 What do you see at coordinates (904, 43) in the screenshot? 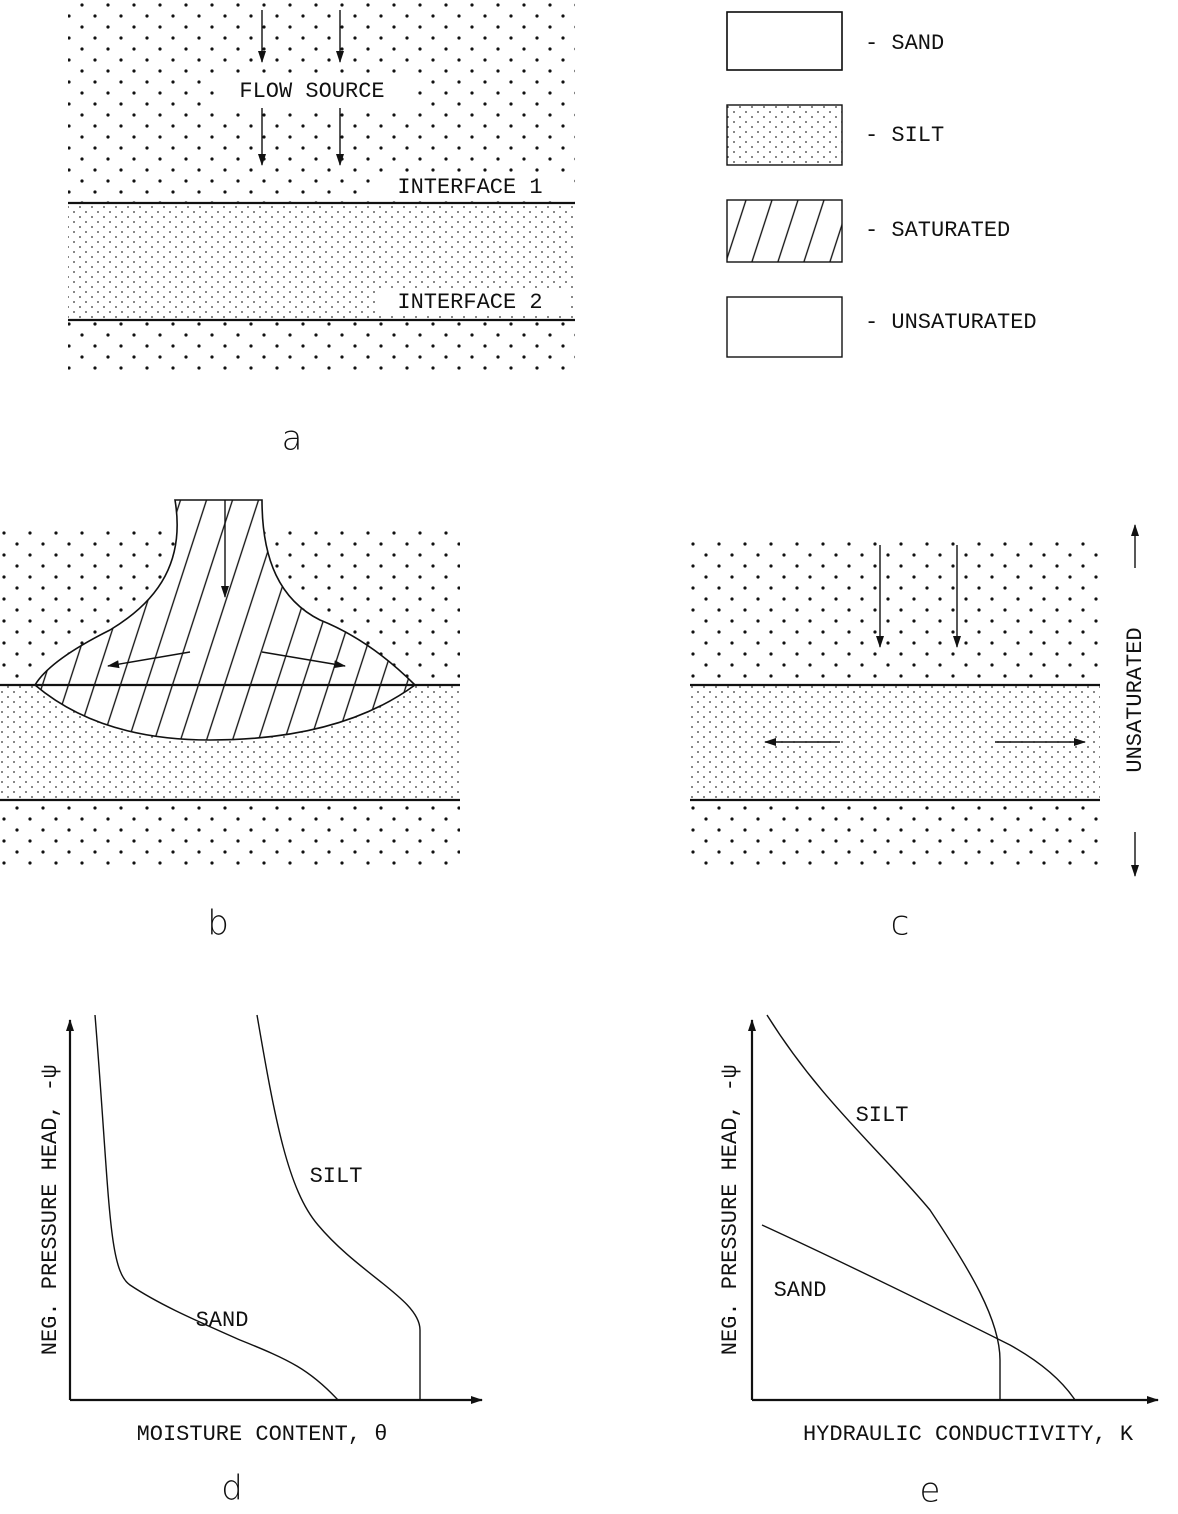
I see `legend-text: - SAND` at bounding box center [904, 43].